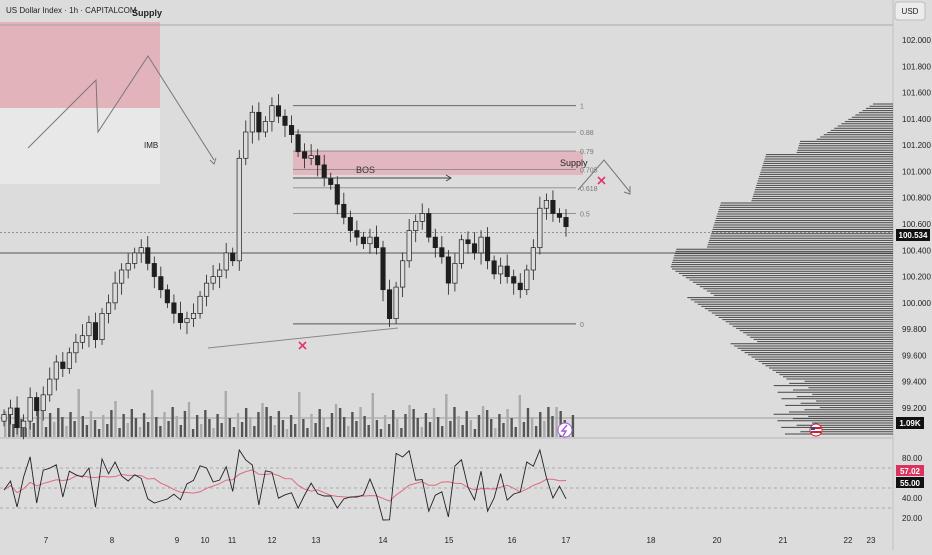 This screenshot has width=932, height=555. What do you see at coordinates (438, 163) in the screenshot?
I see `supply-zone-fib` at bounding box center [438, 163].